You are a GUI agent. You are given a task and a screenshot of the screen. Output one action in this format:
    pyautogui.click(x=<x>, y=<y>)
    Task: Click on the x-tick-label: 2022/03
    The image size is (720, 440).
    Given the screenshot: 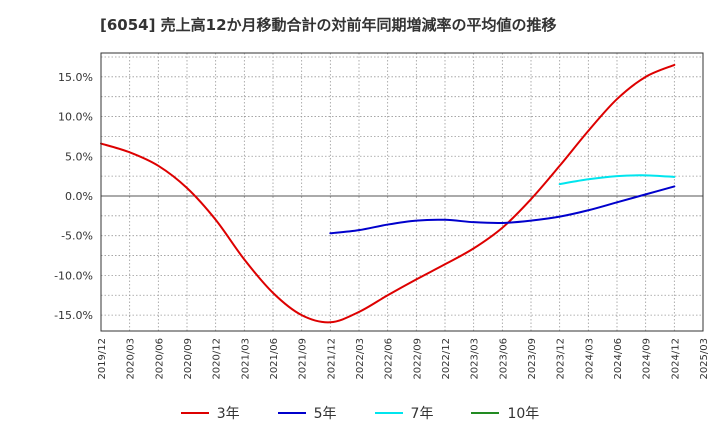 What is the action you would take?
    pyautogui.click(x=360, y=359)
    